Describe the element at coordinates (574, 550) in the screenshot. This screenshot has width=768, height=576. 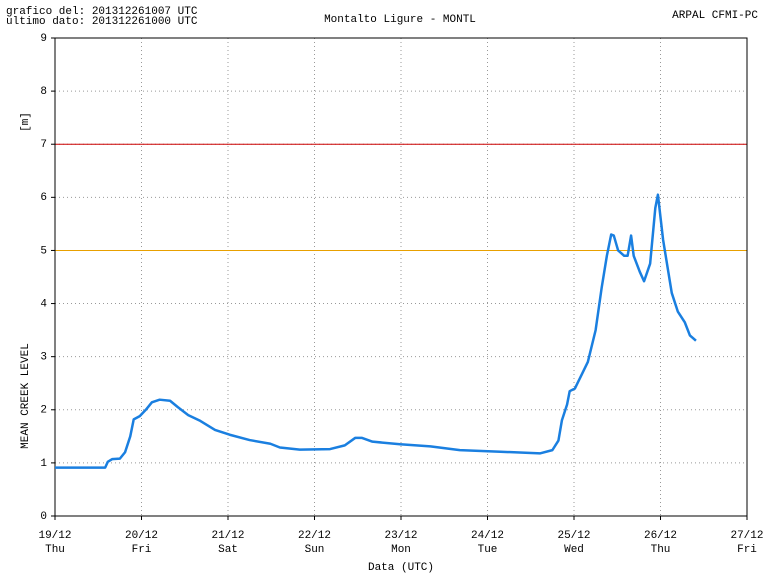
I see `x-tick-weekday: Wed` at that location.